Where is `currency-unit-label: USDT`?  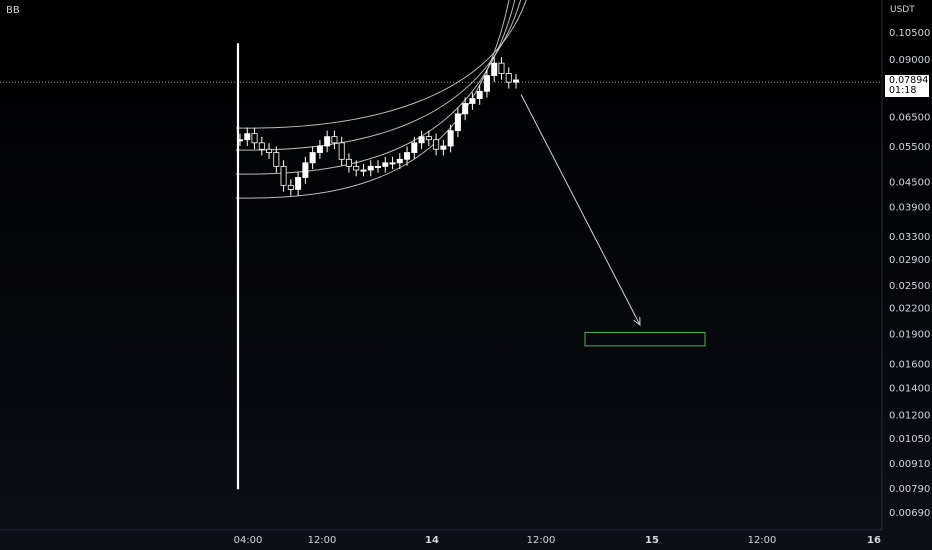 currency-unit-label: USDT is located at coordinates (902, 10).